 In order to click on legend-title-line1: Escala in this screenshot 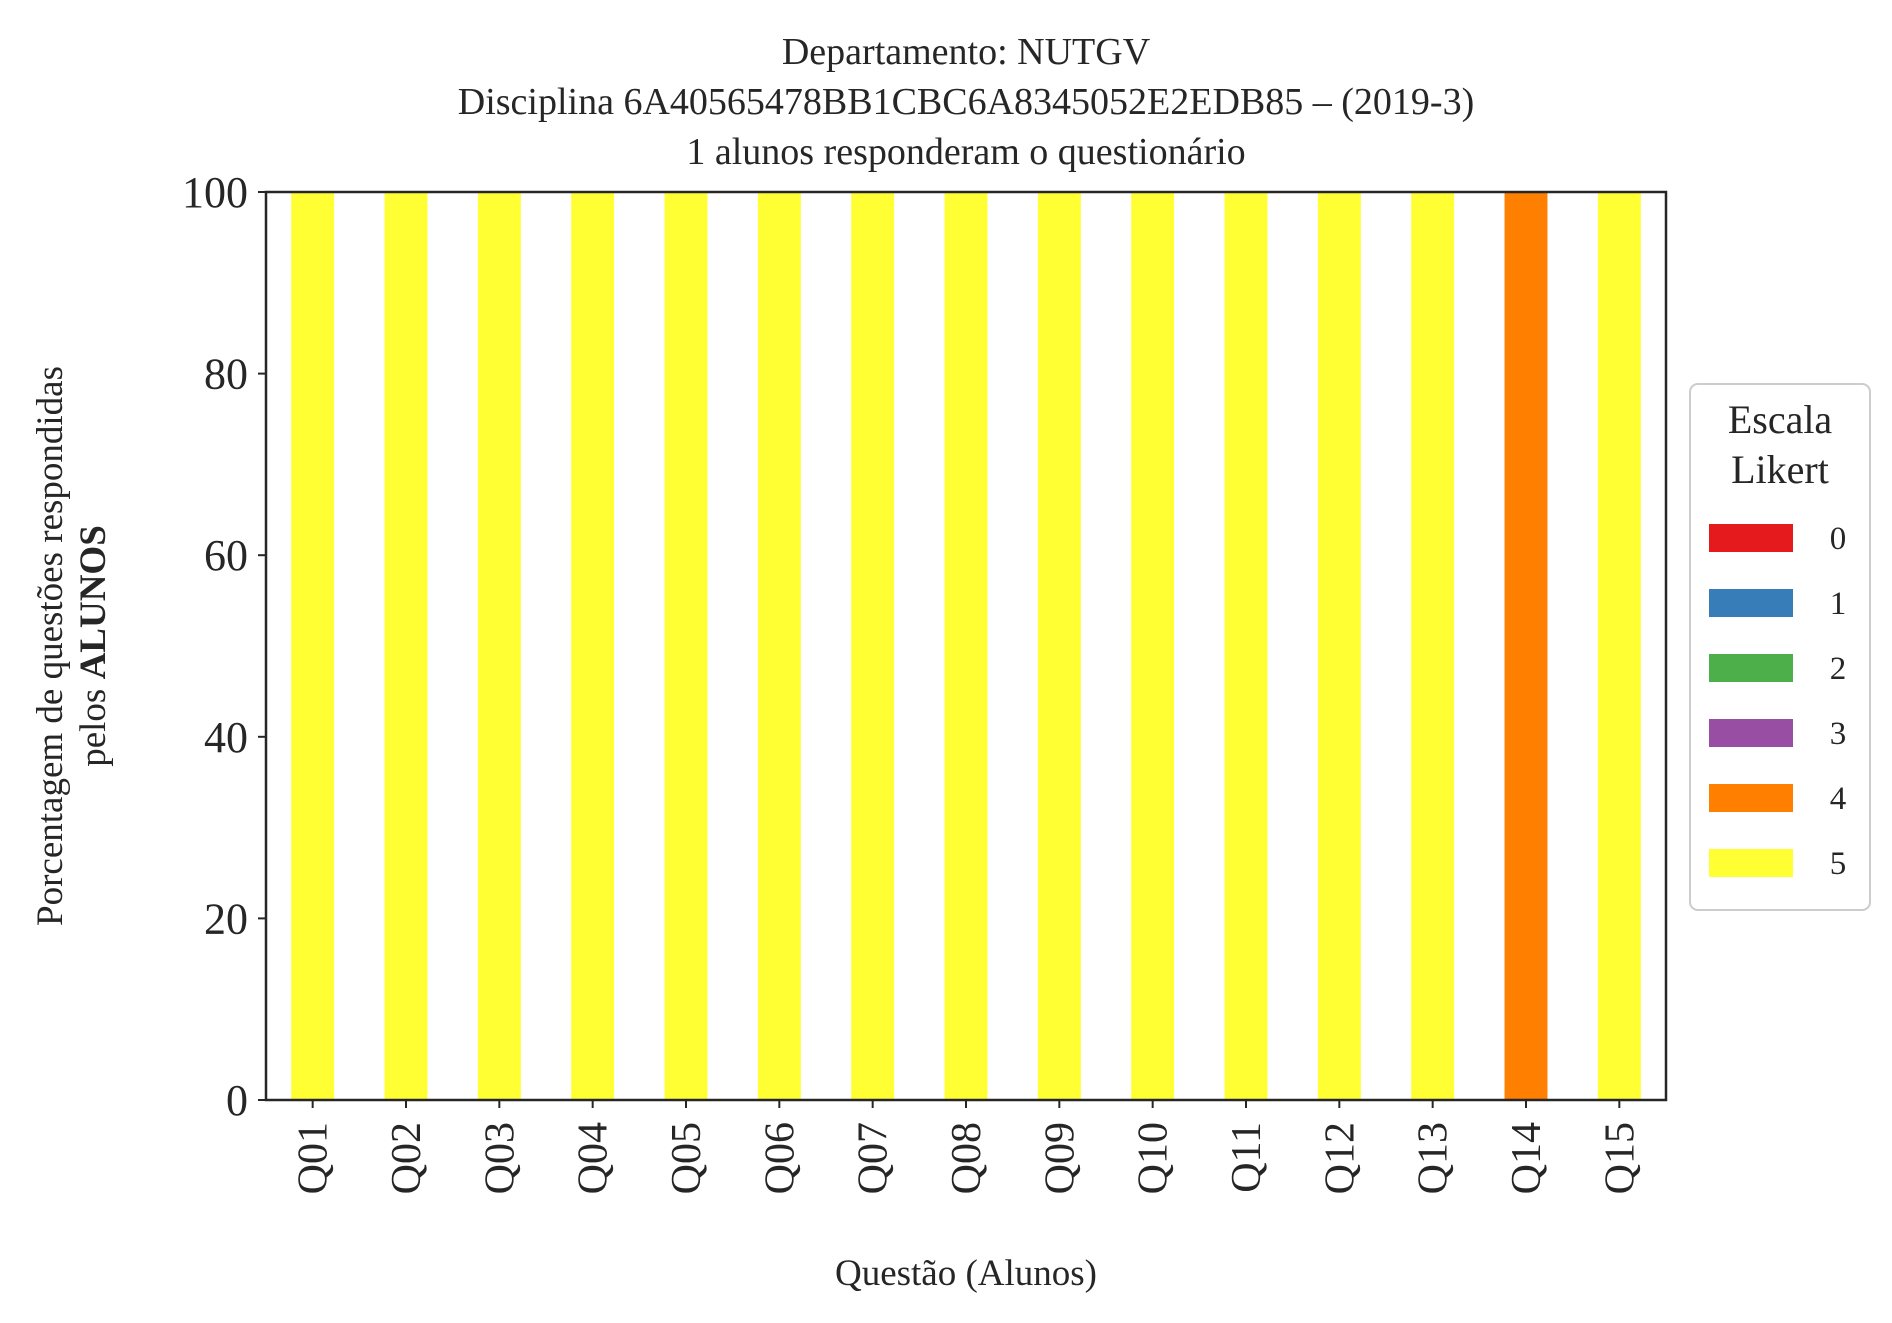, I will do `click(1780, 419)`.